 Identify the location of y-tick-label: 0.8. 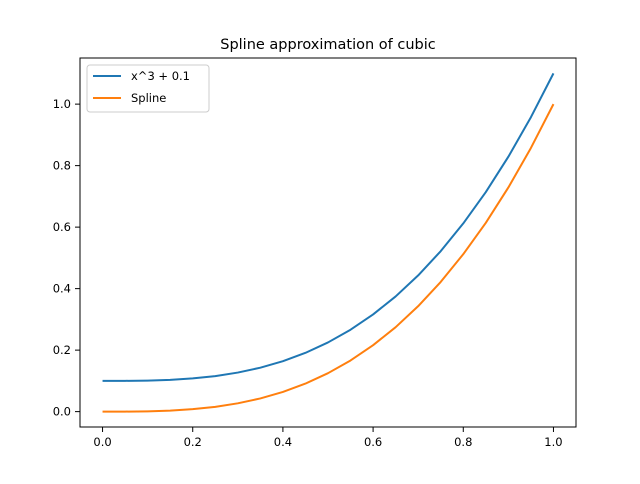
(62, 166).